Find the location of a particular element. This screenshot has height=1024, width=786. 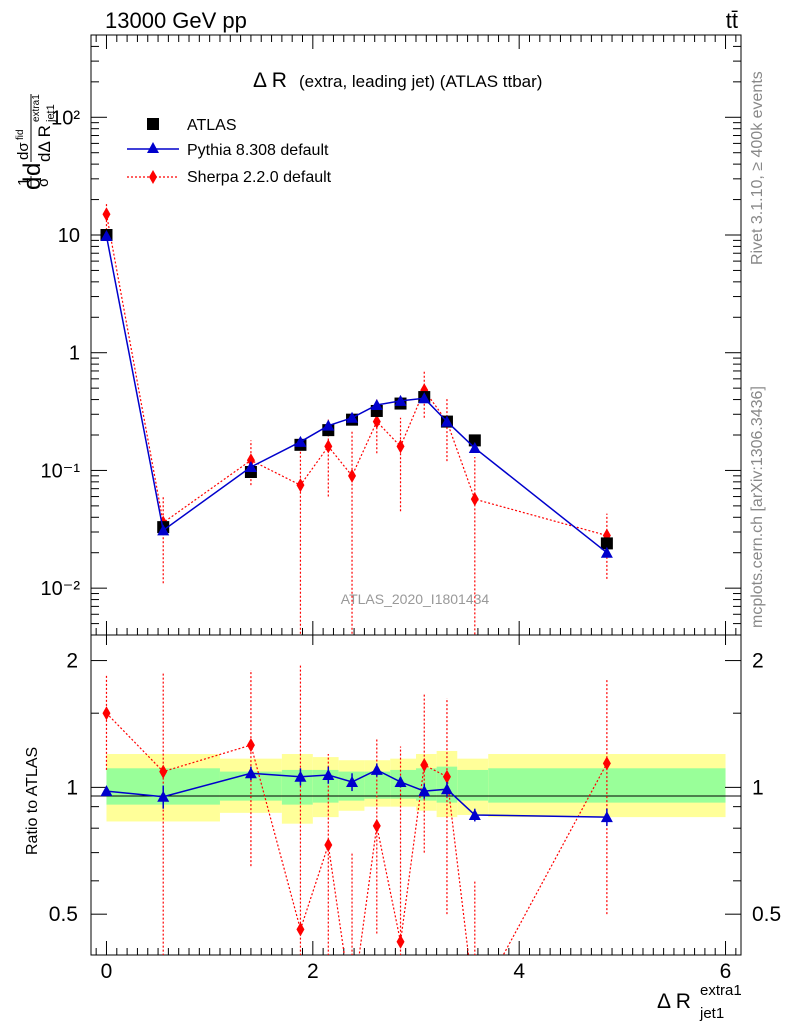

legend-pythia-label: Pythia 8.308 default is located at coordinates (258, 150).